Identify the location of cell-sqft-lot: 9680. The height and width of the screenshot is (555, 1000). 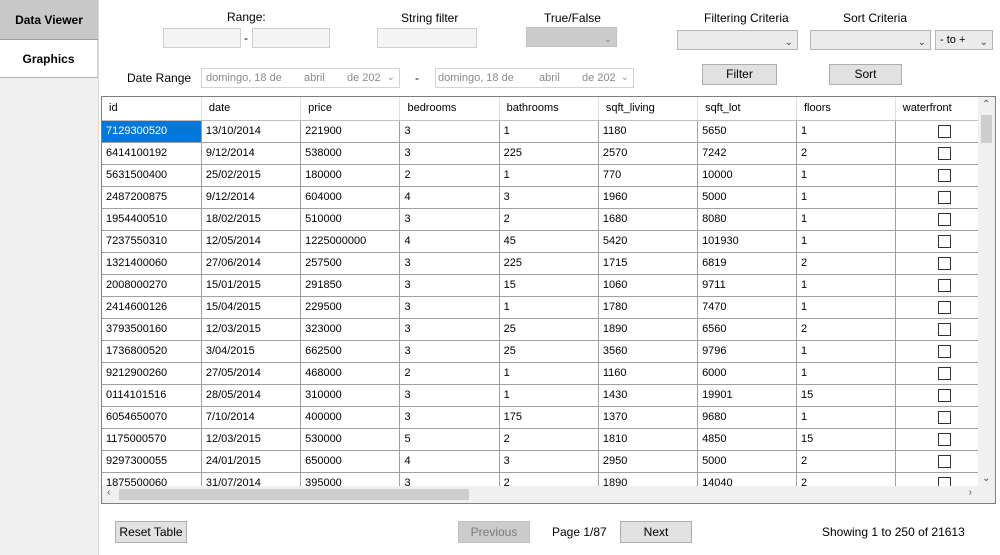
(747, 417).